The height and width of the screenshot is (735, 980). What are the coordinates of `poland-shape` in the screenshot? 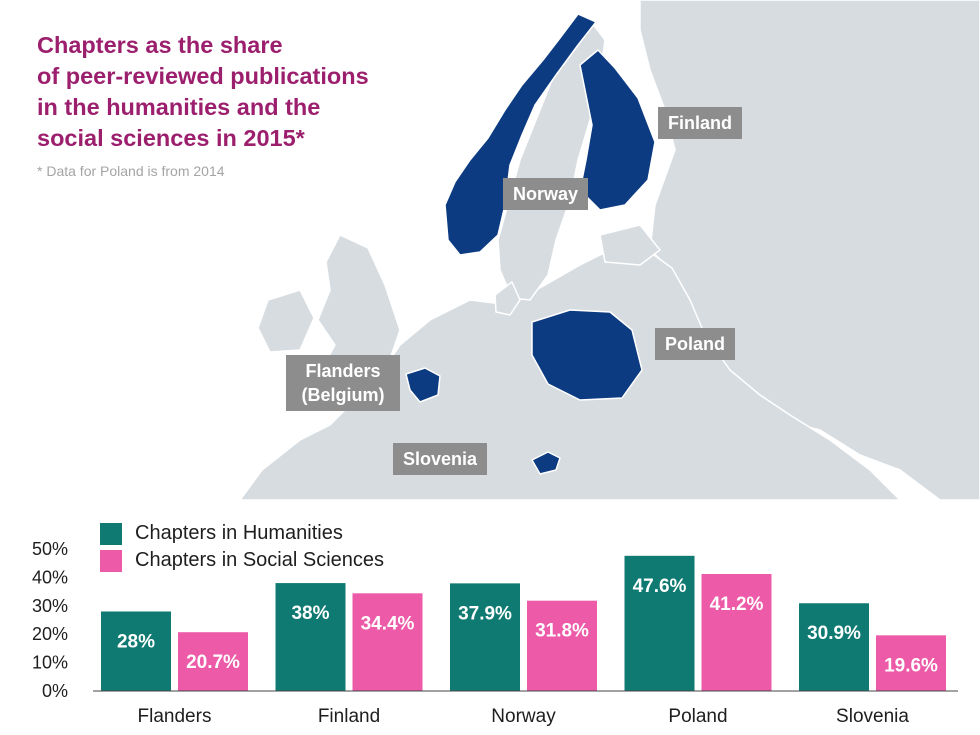 It's located at (587, 355).